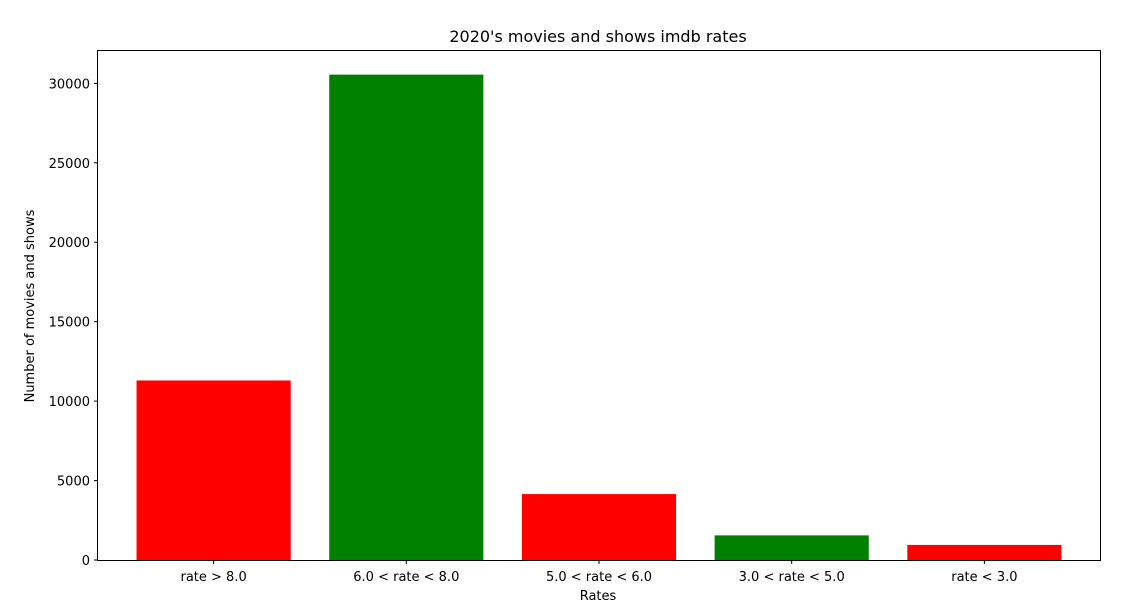 Image resolution: width=1126 pixels, height=612 pixels. I want to click on y-tick-label-6: 30000, so click(69, 84).